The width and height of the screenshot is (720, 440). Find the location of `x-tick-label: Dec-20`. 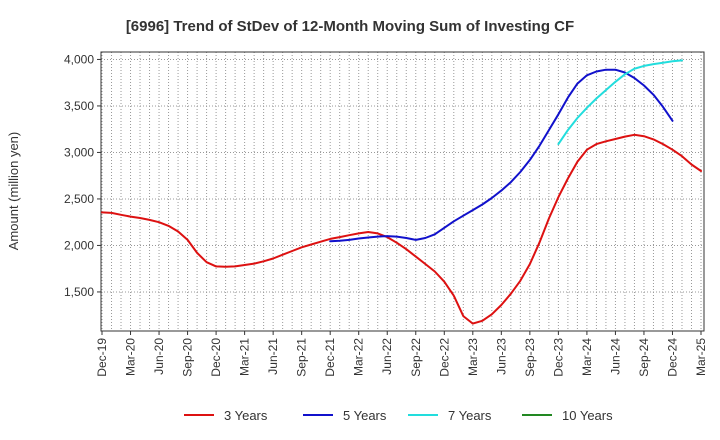

x-tick-label: Dec-20 is located at coordinates (216, 357).